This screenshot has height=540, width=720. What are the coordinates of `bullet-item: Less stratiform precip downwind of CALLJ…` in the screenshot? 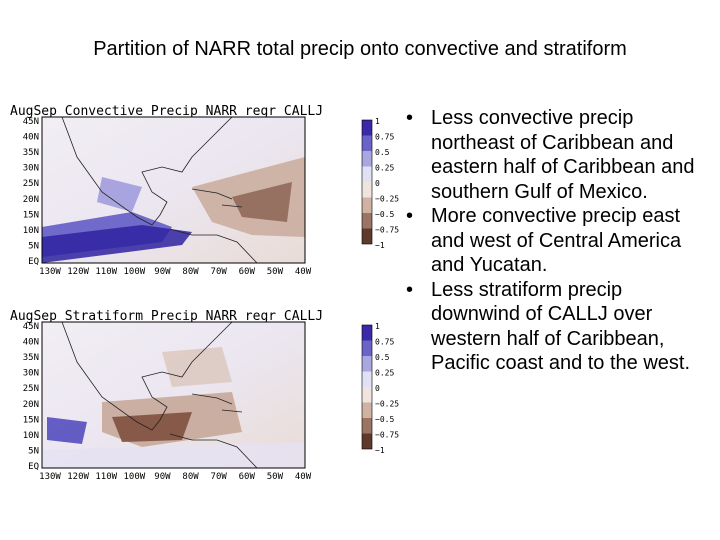 It's located at (550, 327).